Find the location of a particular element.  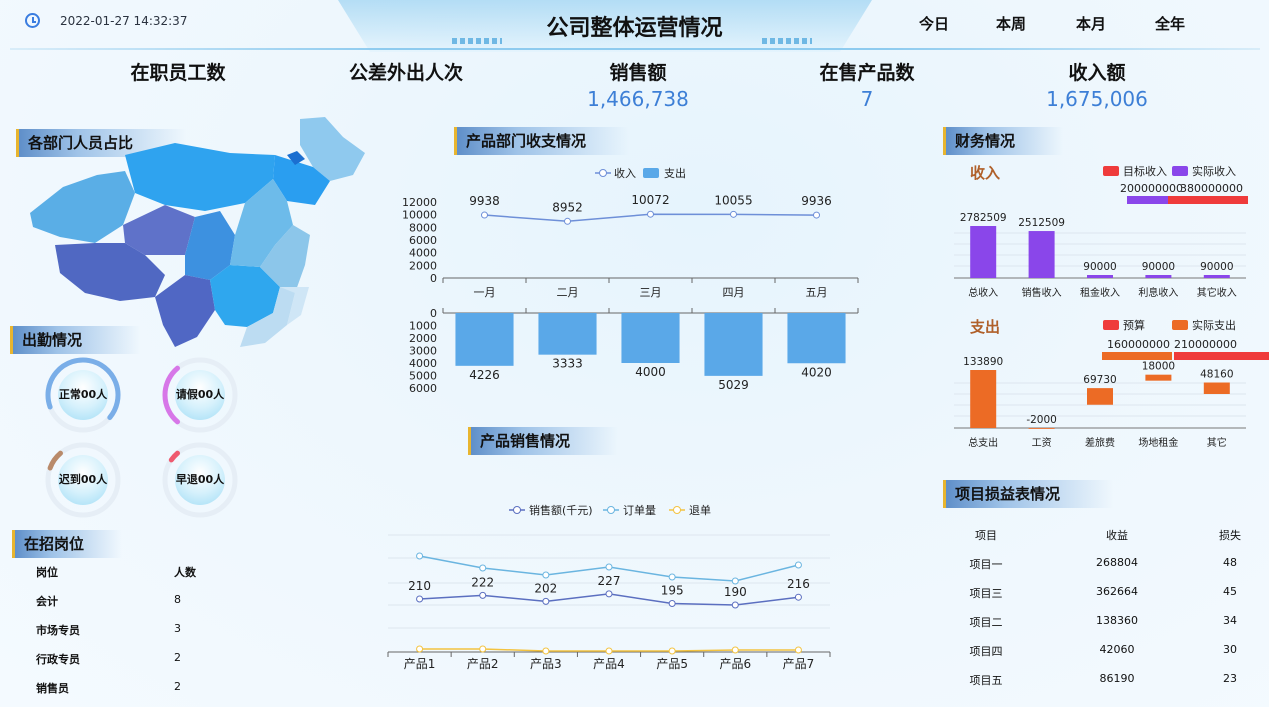

period-year-button: 全年 is located at coordinates (1170, 24).